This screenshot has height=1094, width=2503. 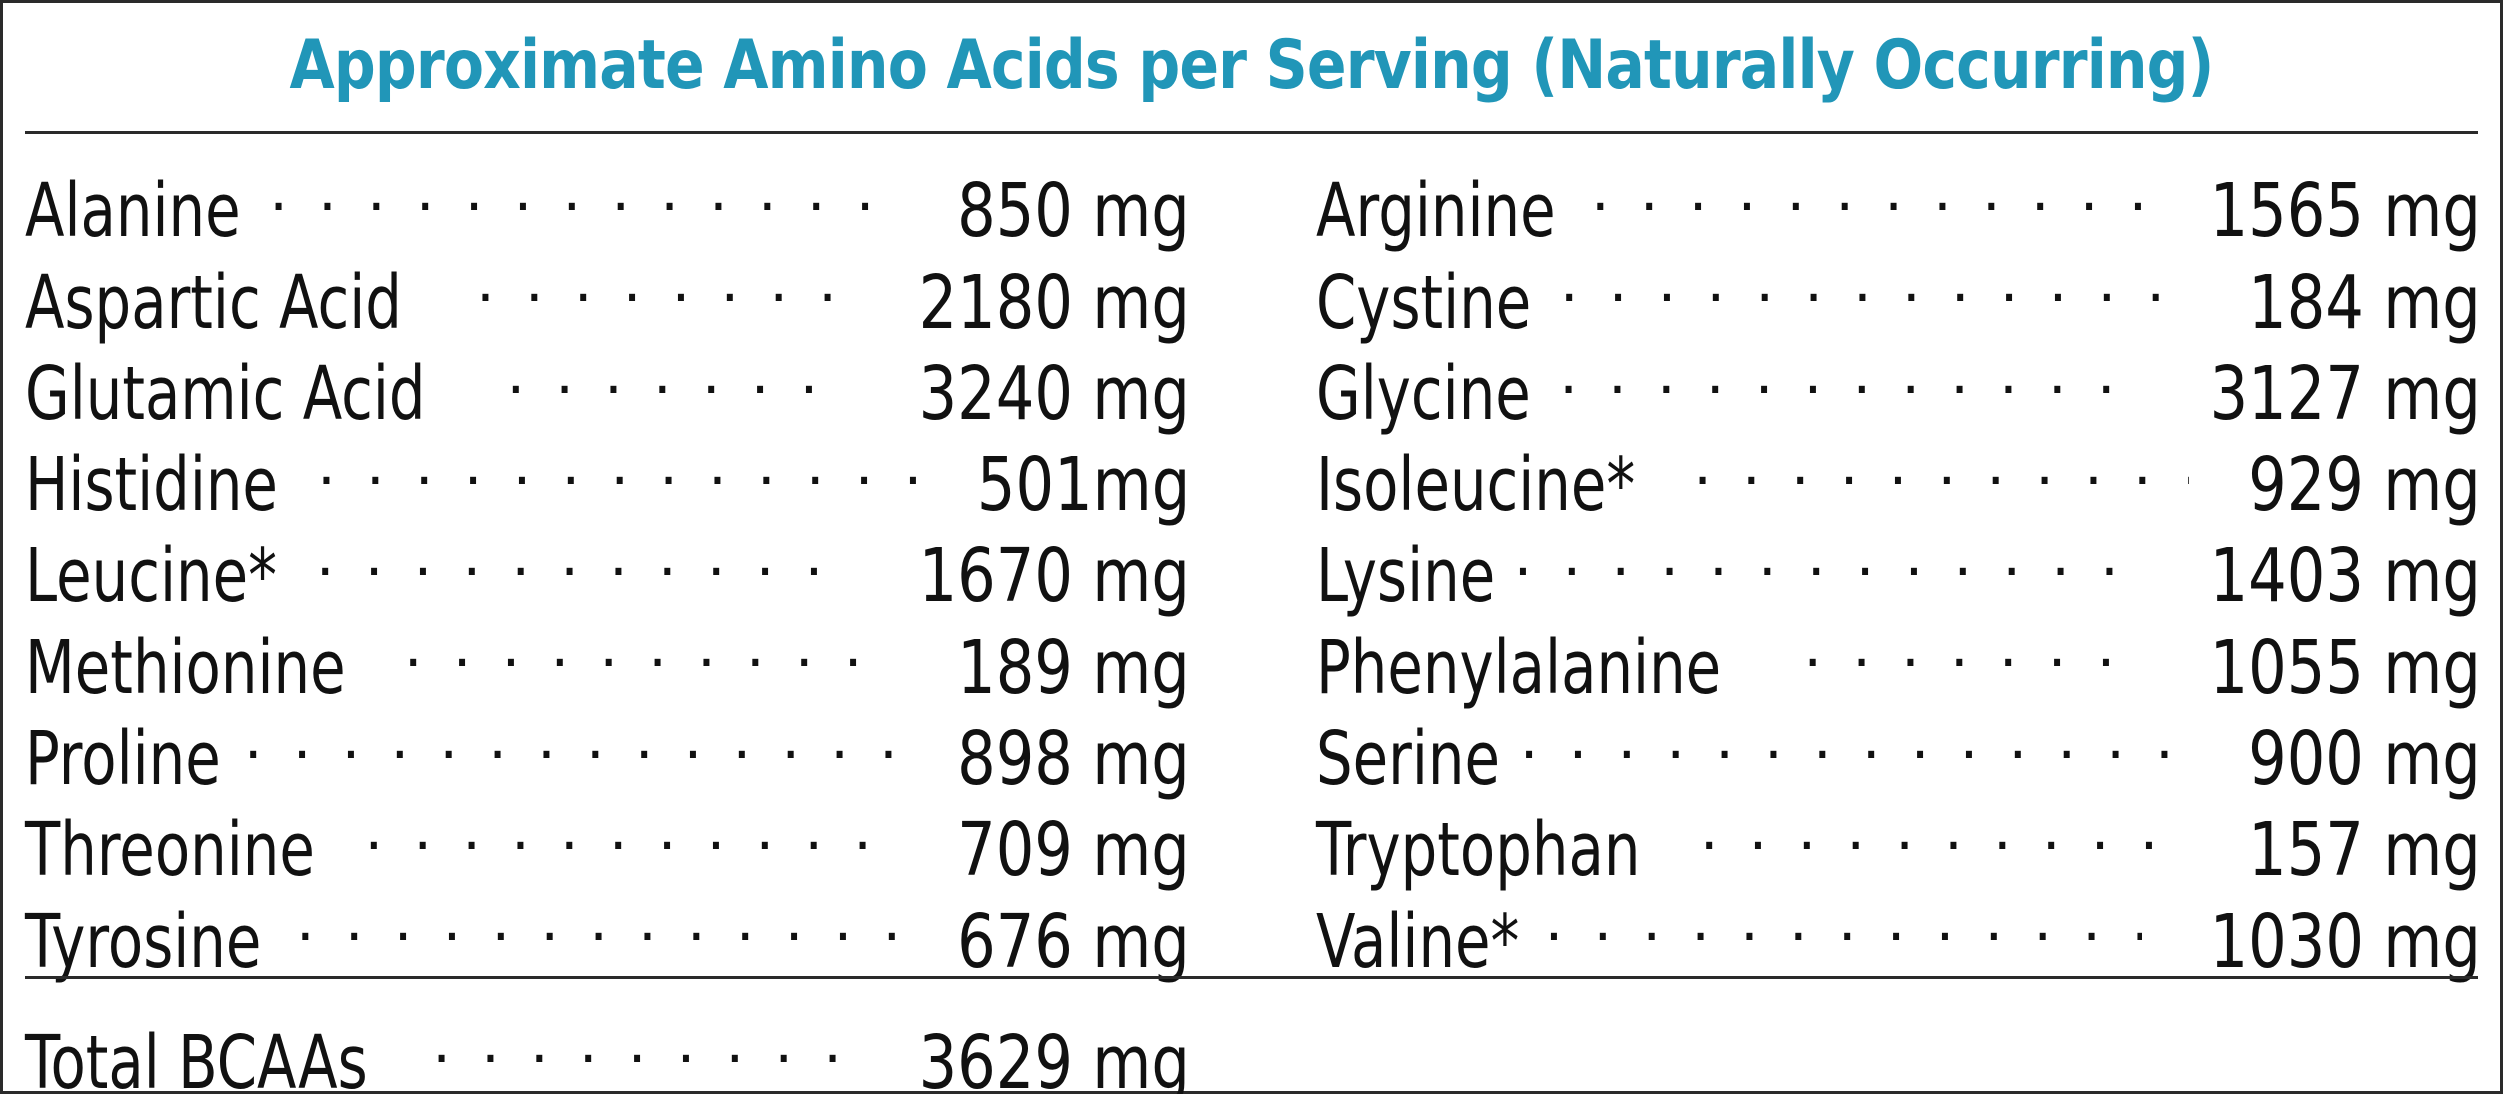 I want to click on amino-amount: 1030 mg, so click(x=2345, y=941).